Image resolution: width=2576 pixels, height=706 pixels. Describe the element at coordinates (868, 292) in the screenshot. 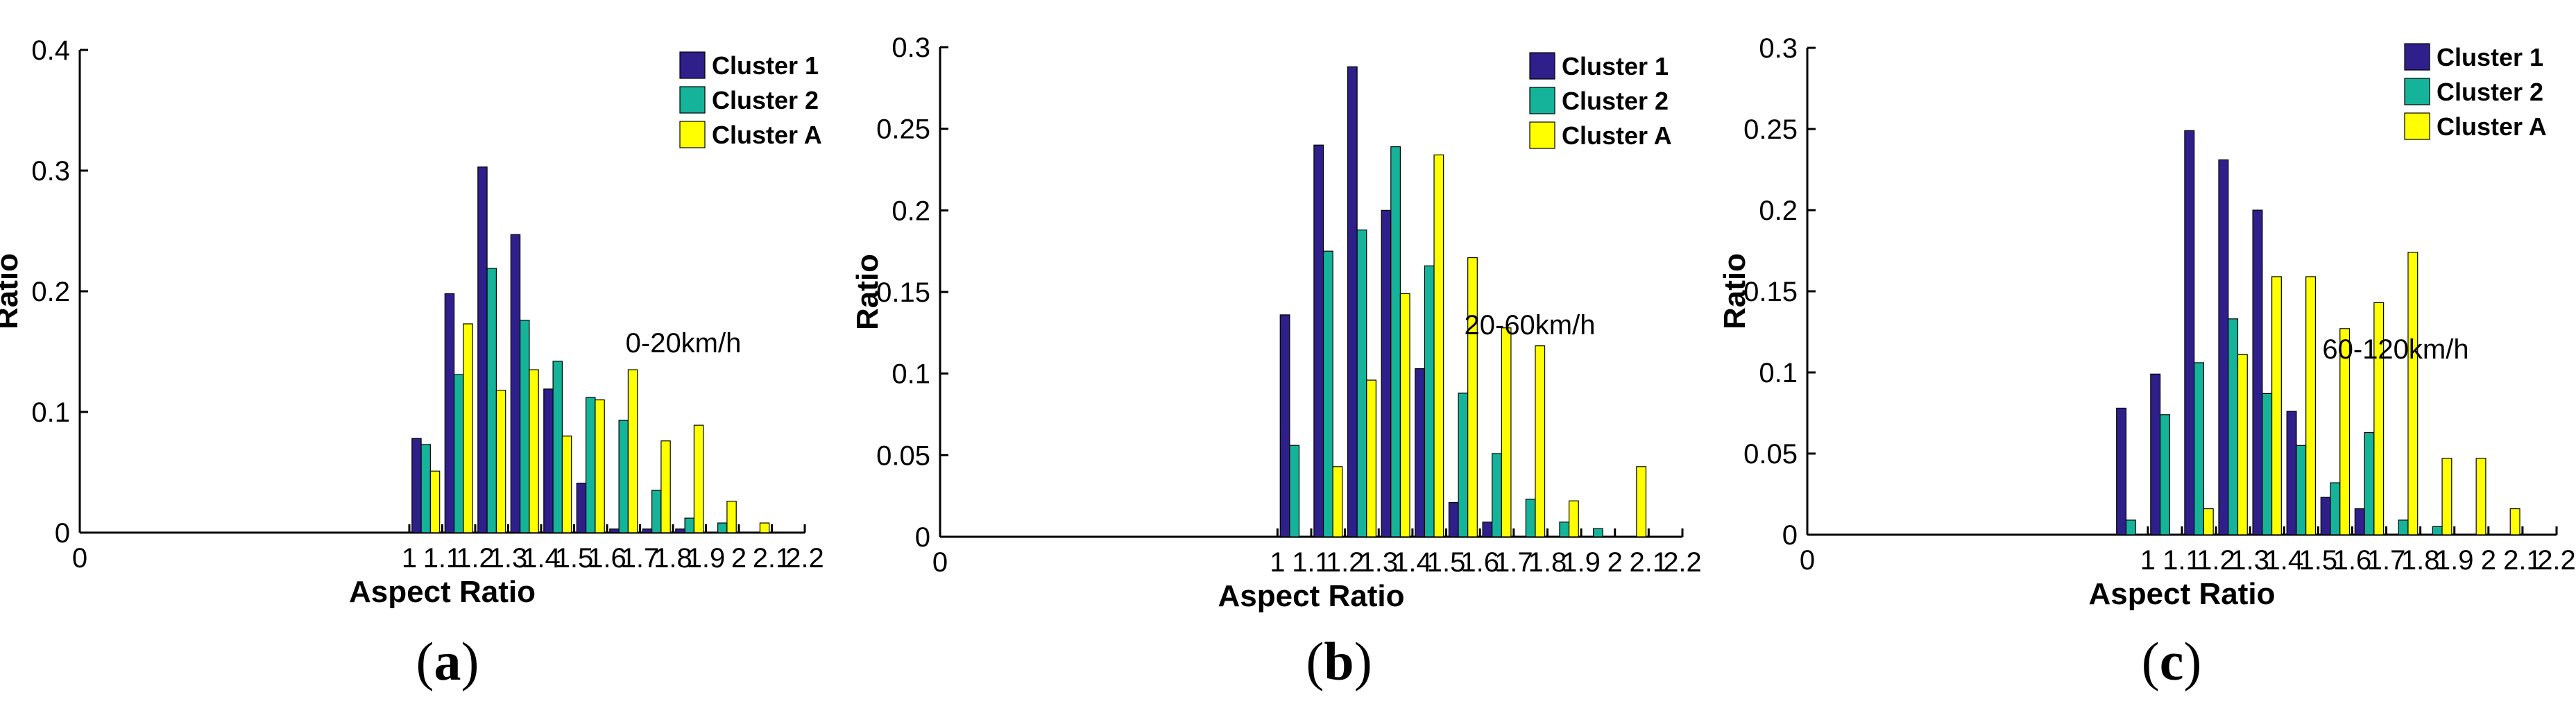

I see `y-axis-title-b: Ratio` at that location.